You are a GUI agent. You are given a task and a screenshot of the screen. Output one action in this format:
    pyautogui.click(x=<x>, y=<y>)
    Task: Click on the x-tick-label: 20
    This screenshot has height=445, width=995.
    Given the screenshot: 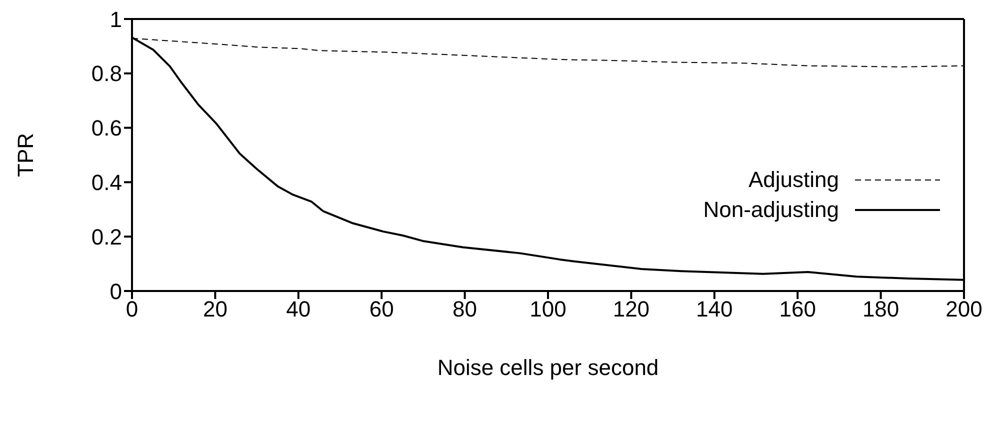 What is the action you would take?
    pyautogui.click(x=215, y=309)
    